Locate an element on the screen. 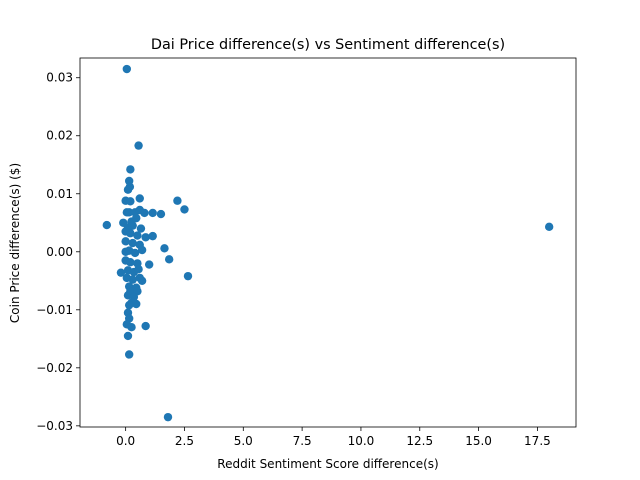  x-tick-label: 0.0 is located at coordinates (125, 441).